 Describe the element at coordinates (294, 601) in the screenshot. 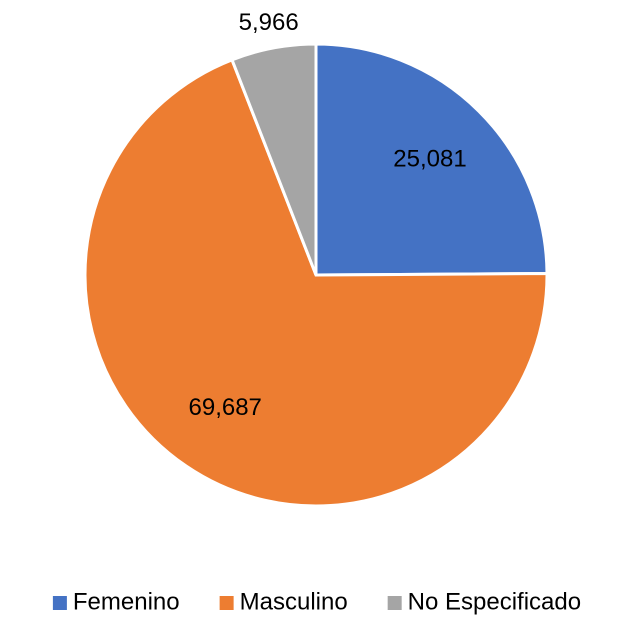

I see `legend-label: Masculino` at that location.